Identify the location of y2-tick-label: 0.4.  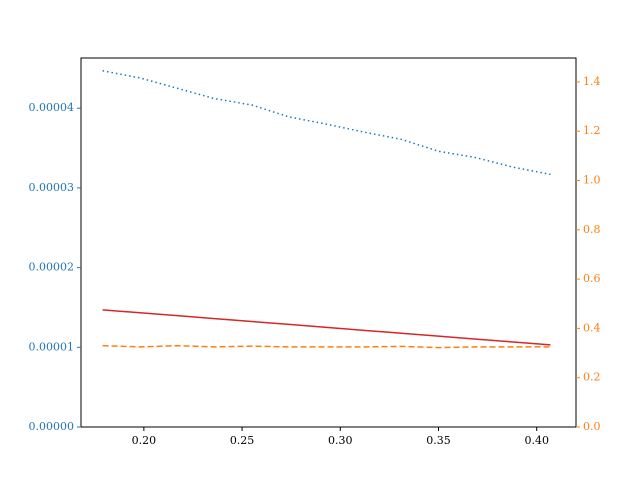
(592, 327).